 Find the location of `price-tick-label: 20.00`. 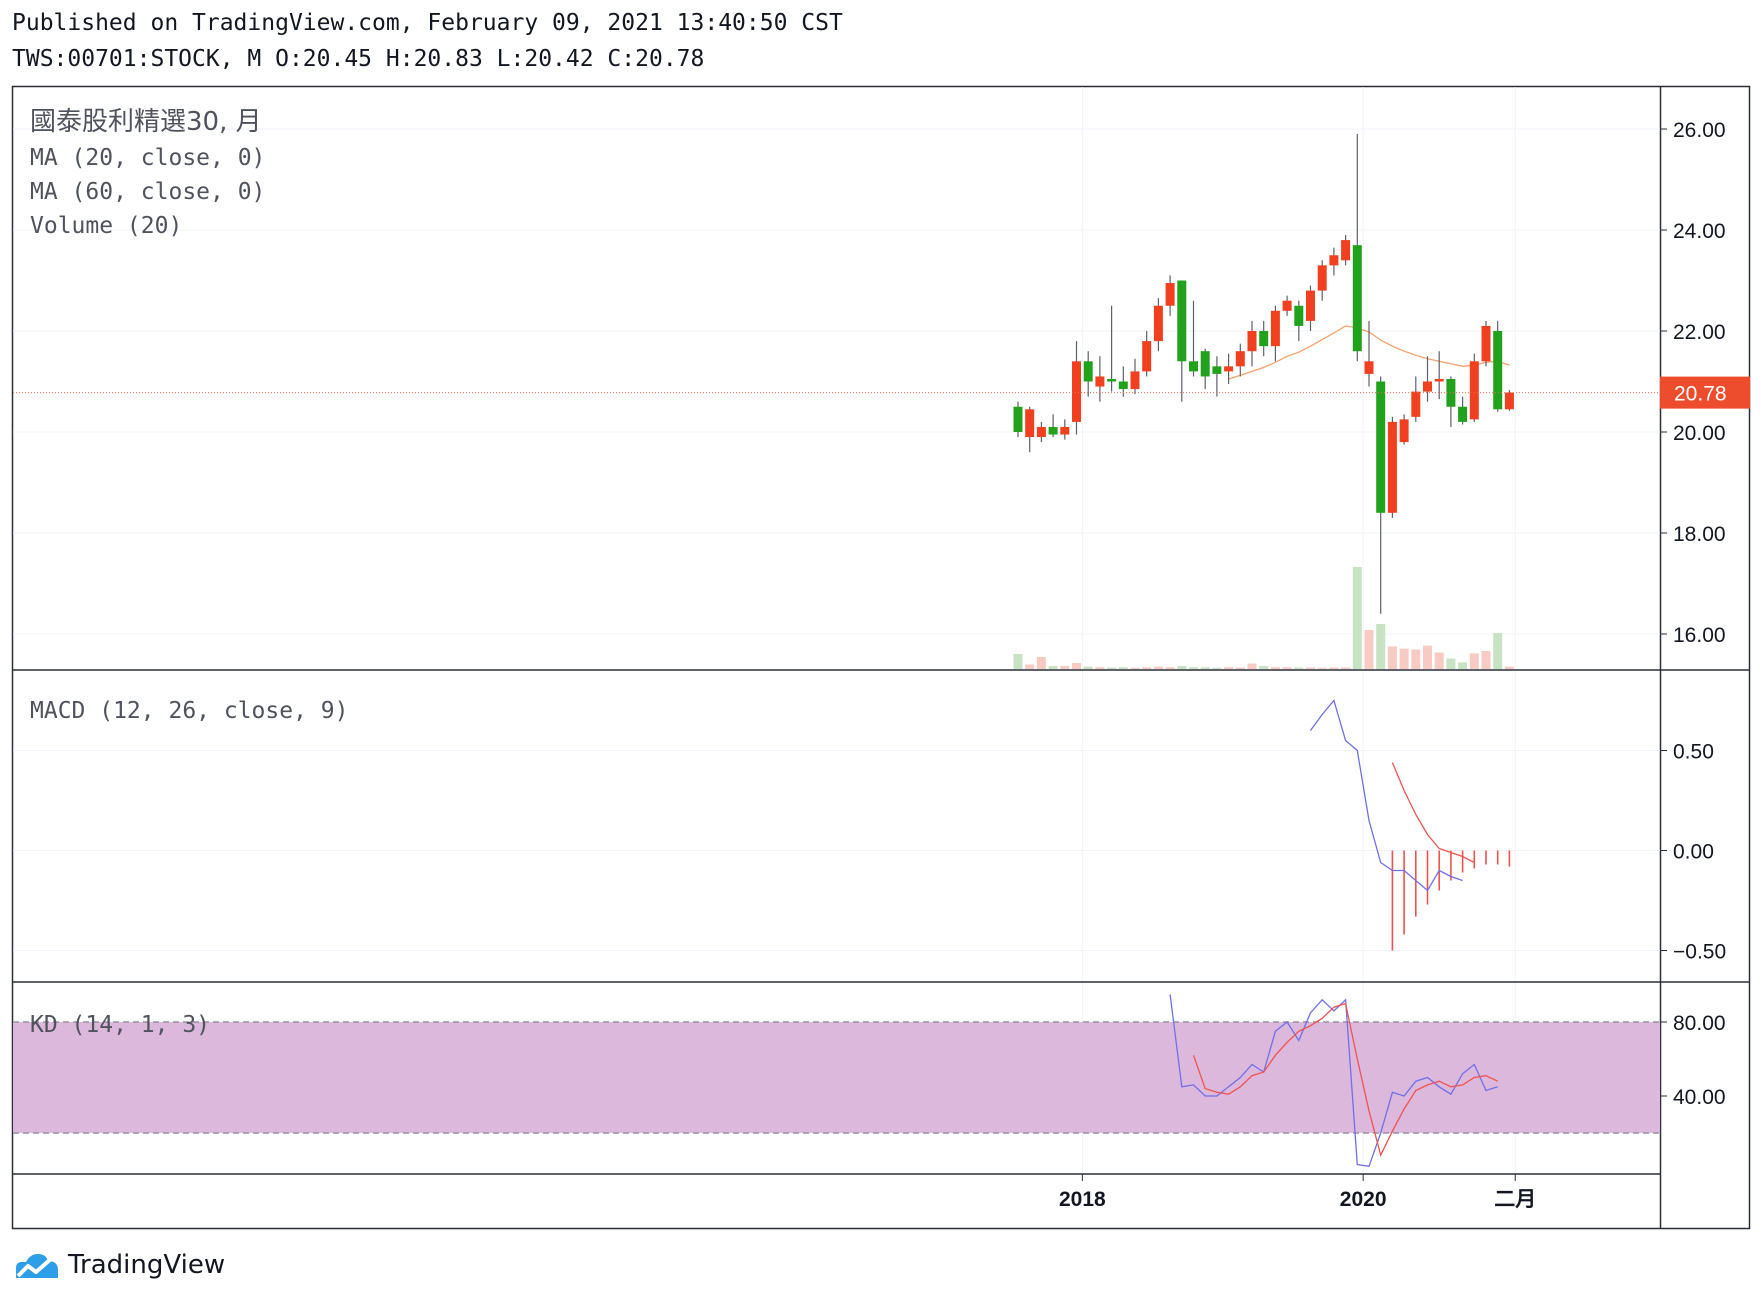

price-tick-label: 20.00 is located at coordinates (1699, 433).